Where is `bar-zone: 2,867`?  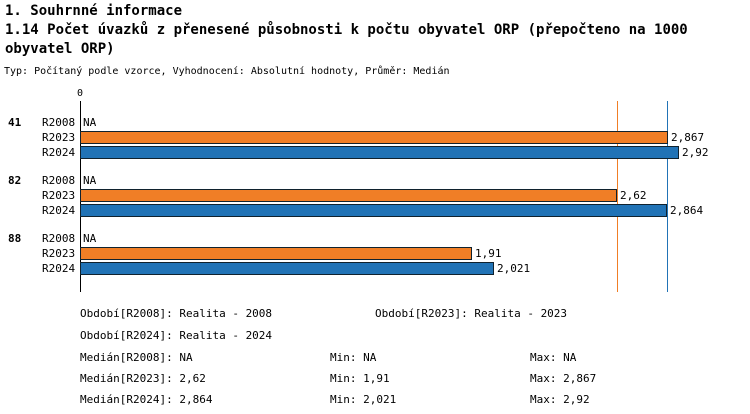
bar-zone: 2,867 is located at coordinates (392, 137).